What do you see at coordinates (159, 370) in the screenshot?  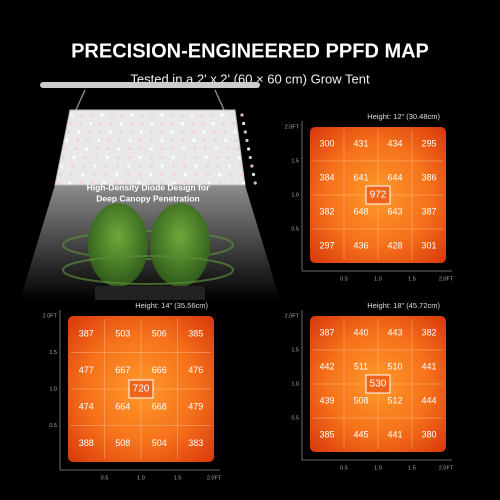 I see `ppfd-value: 666` at bounding box center [159, 370].